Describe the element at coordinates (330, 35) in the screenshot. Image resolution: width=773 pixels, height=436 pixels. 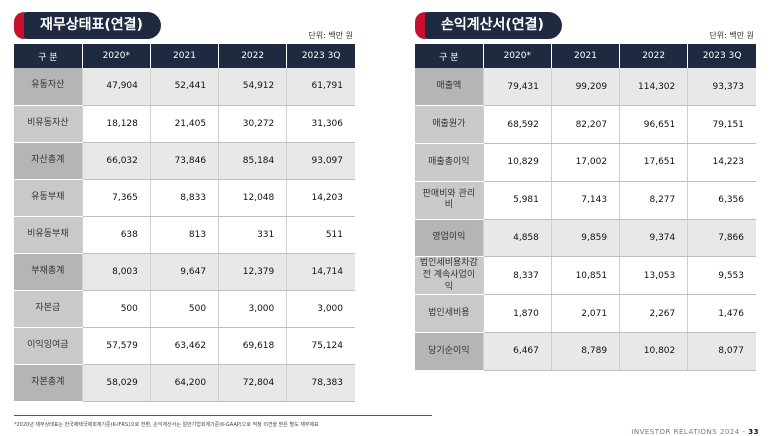
I see `balance-sheet-unit: 단위: 백만 원` at that location.